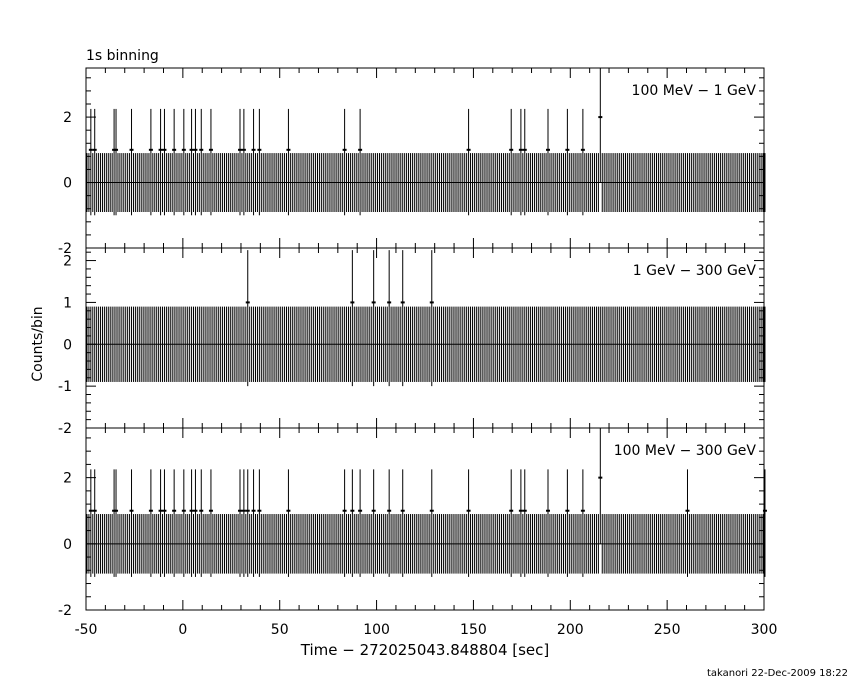 The height and width of the screenshot is (680, 850). I want to click on energy-band-label: 100 MeV − 1 GeV, so click(694, 91).